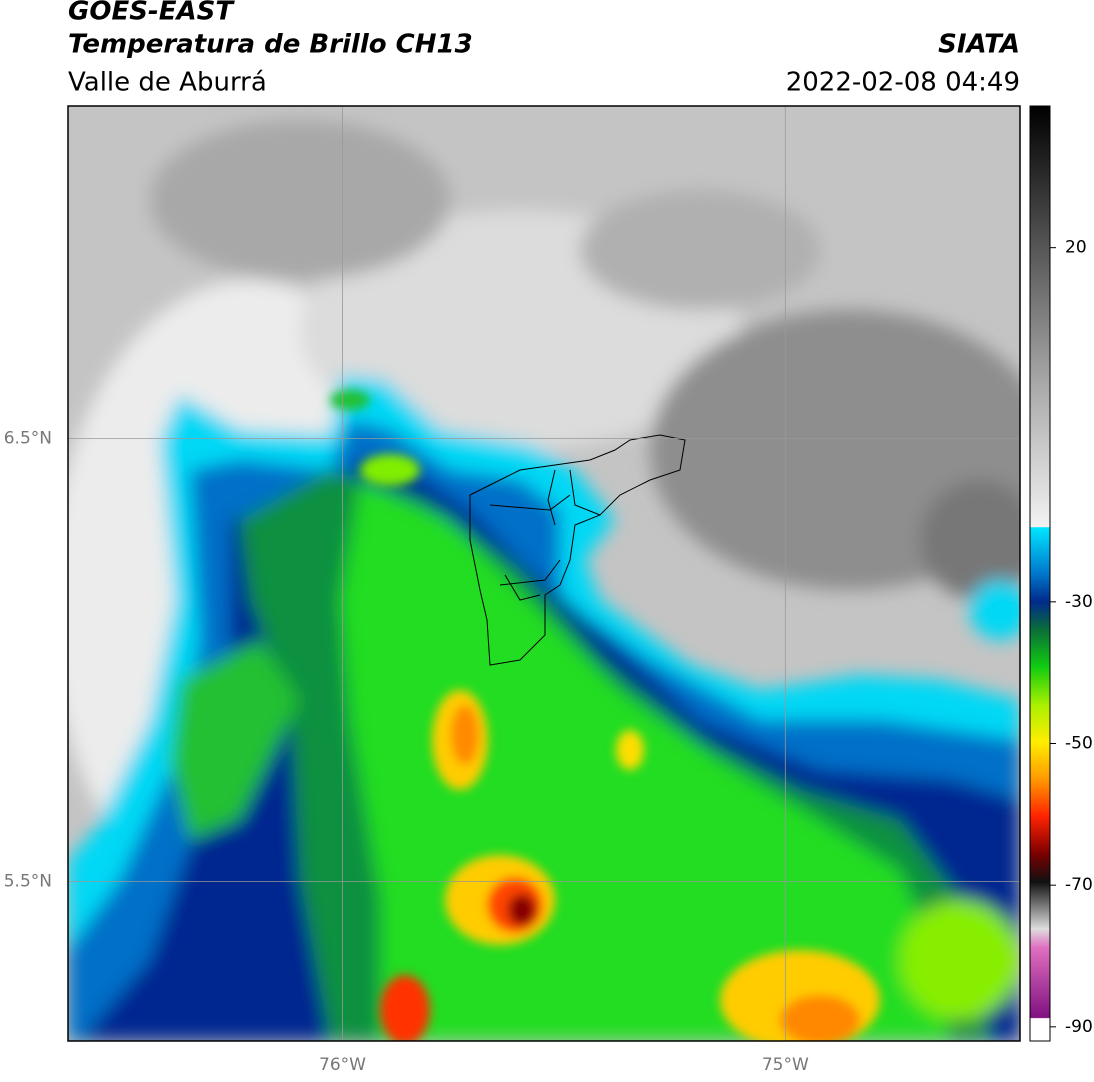  What do you see at coordinates (270, 45) in the screenshot?
I see `subtitle: Temperatura de Brillo CH13` at bounding box center [270, 45].